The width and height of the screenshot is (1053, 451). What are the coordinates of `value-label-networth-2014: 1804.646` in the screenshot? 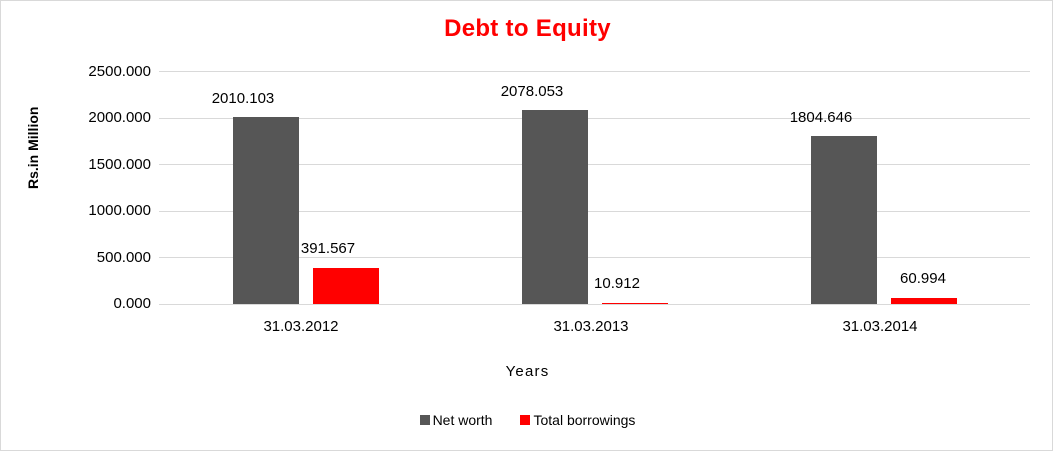 It's located at (821, 117).